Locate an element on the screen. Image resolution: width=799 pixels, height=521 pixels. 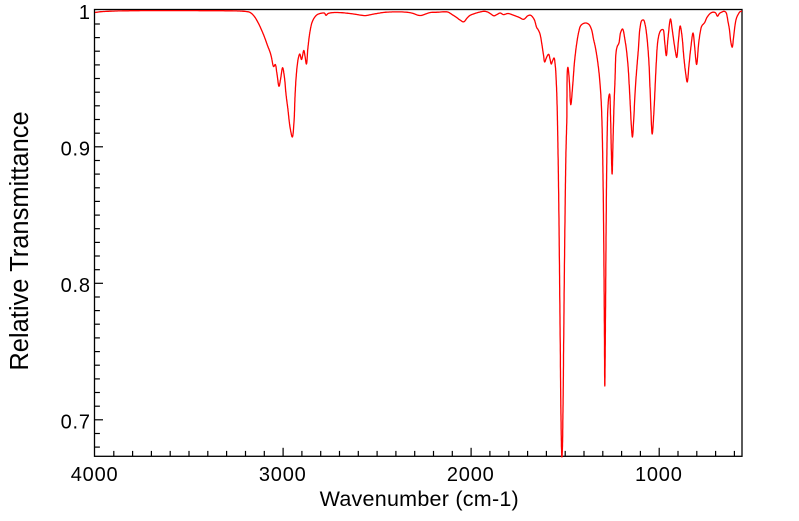
svg-text: 0.7 is located at coordinates (76, 422).